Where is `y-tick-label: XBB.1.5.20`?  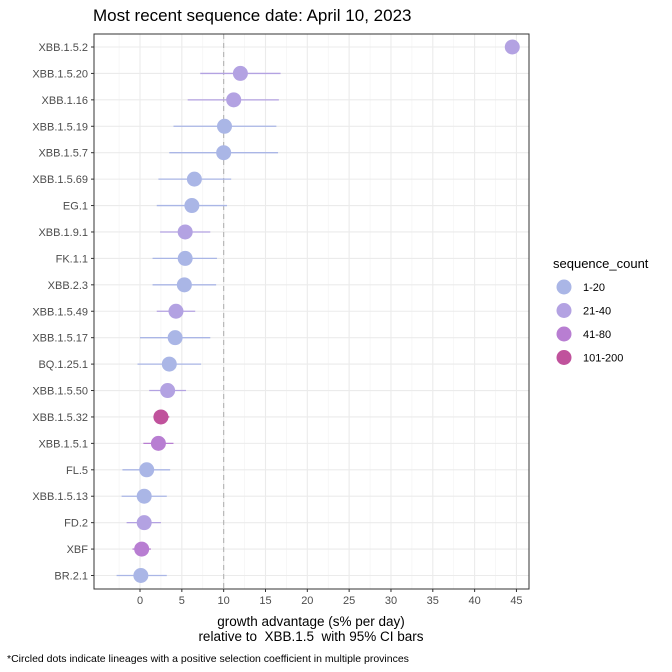 y-tick-label: XBB.1.5.20 is located at coordinates (60, 74).